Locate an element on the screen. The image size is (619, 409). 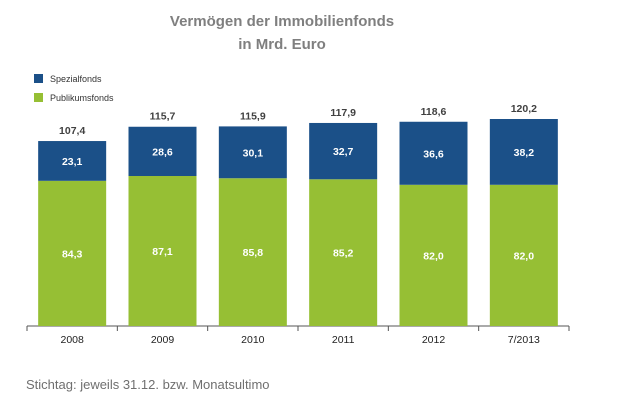
data-label-spezialfonds: 36,6 is located at coordinates (433, 154).